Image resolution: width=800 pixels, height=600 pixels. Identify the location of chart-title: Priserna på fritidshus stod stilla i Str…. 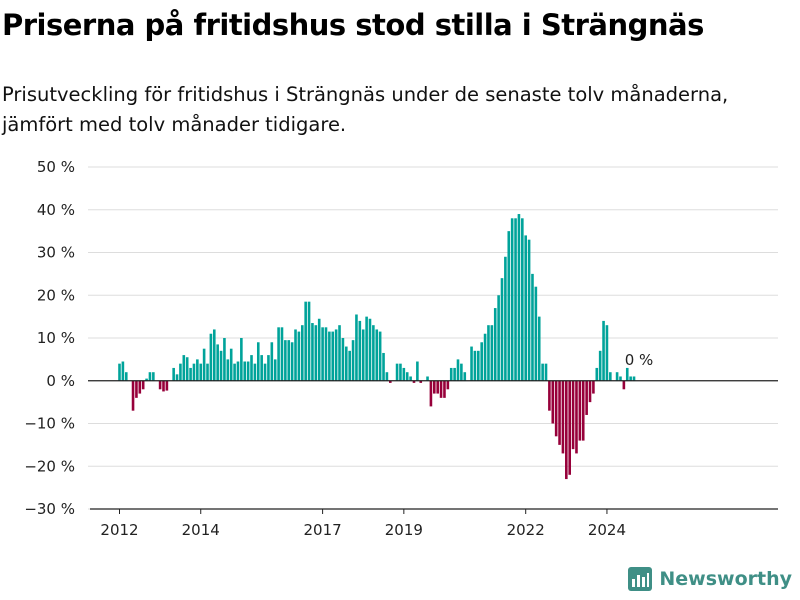
(353, 25).